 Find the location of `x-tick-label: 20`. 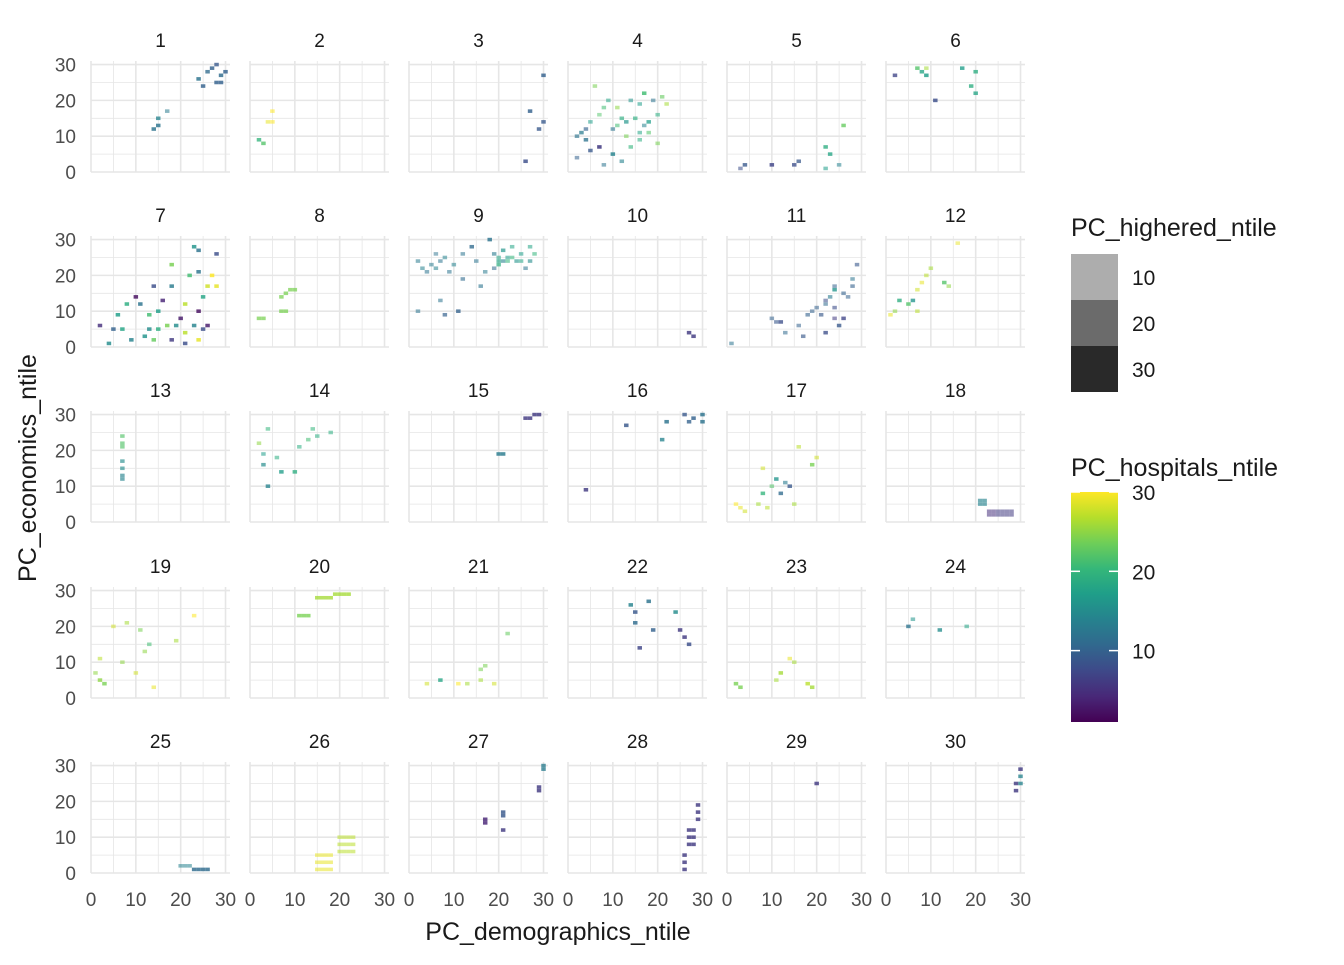

x-tick-label: 20 is located at coordinates (657, 900).